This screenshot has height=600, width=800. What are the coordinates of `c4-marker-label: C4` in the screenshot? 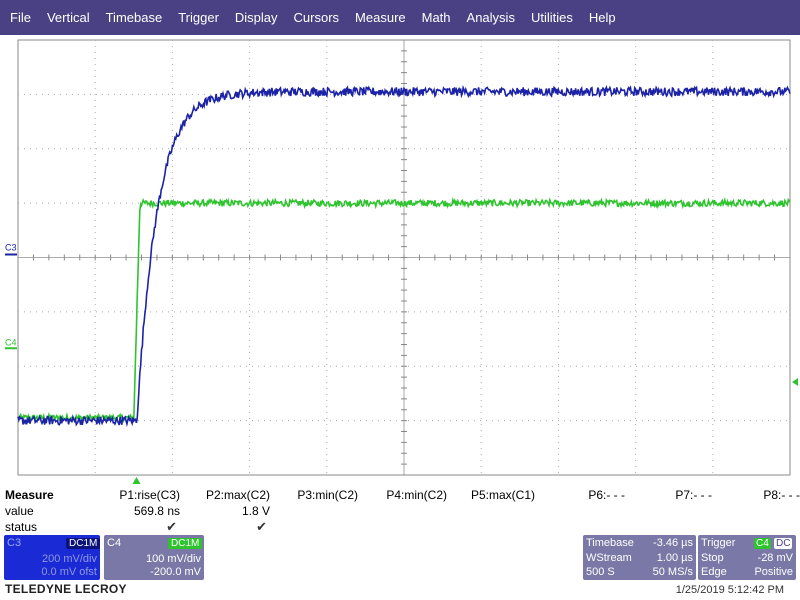 It's located at (11, 342).